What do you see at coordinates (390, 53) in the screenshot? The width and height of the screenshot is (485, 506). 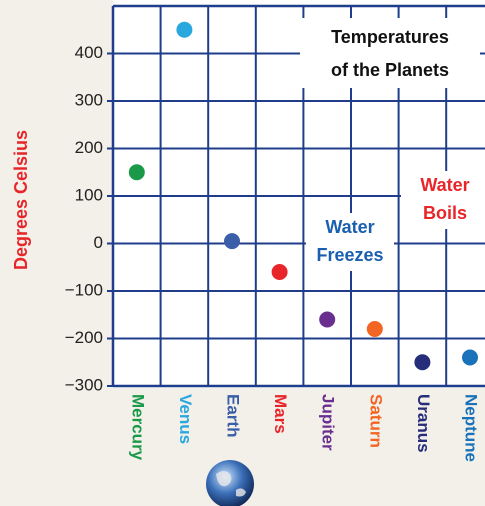 I see `title-box` at bounding box center [390, 53].